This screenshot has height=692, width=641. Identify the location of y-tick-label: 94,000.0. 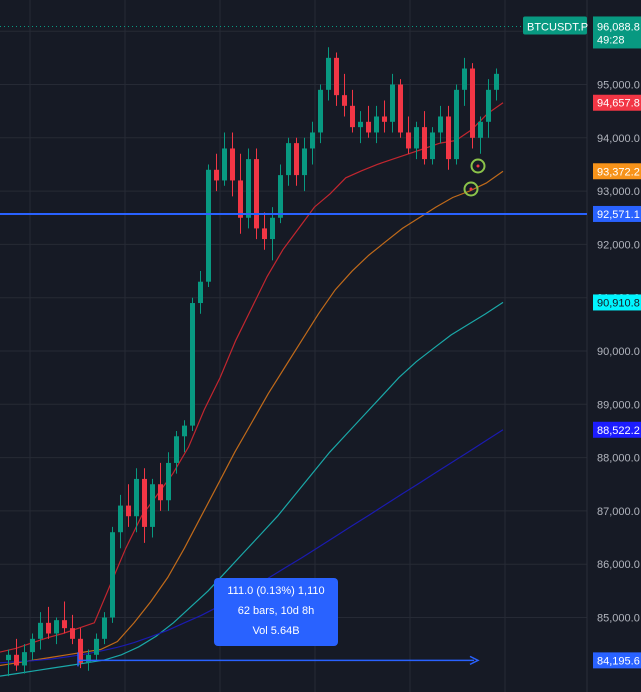
(618, 139).